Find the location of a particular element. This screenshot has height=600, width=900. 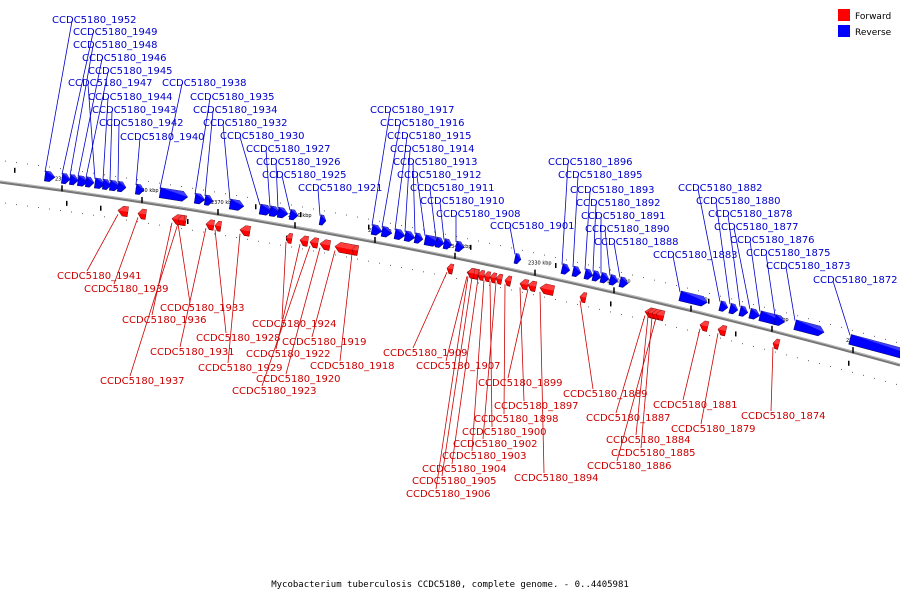

forward-gene-label: CCDC5180_1902 is located at coordinates (495, 444).